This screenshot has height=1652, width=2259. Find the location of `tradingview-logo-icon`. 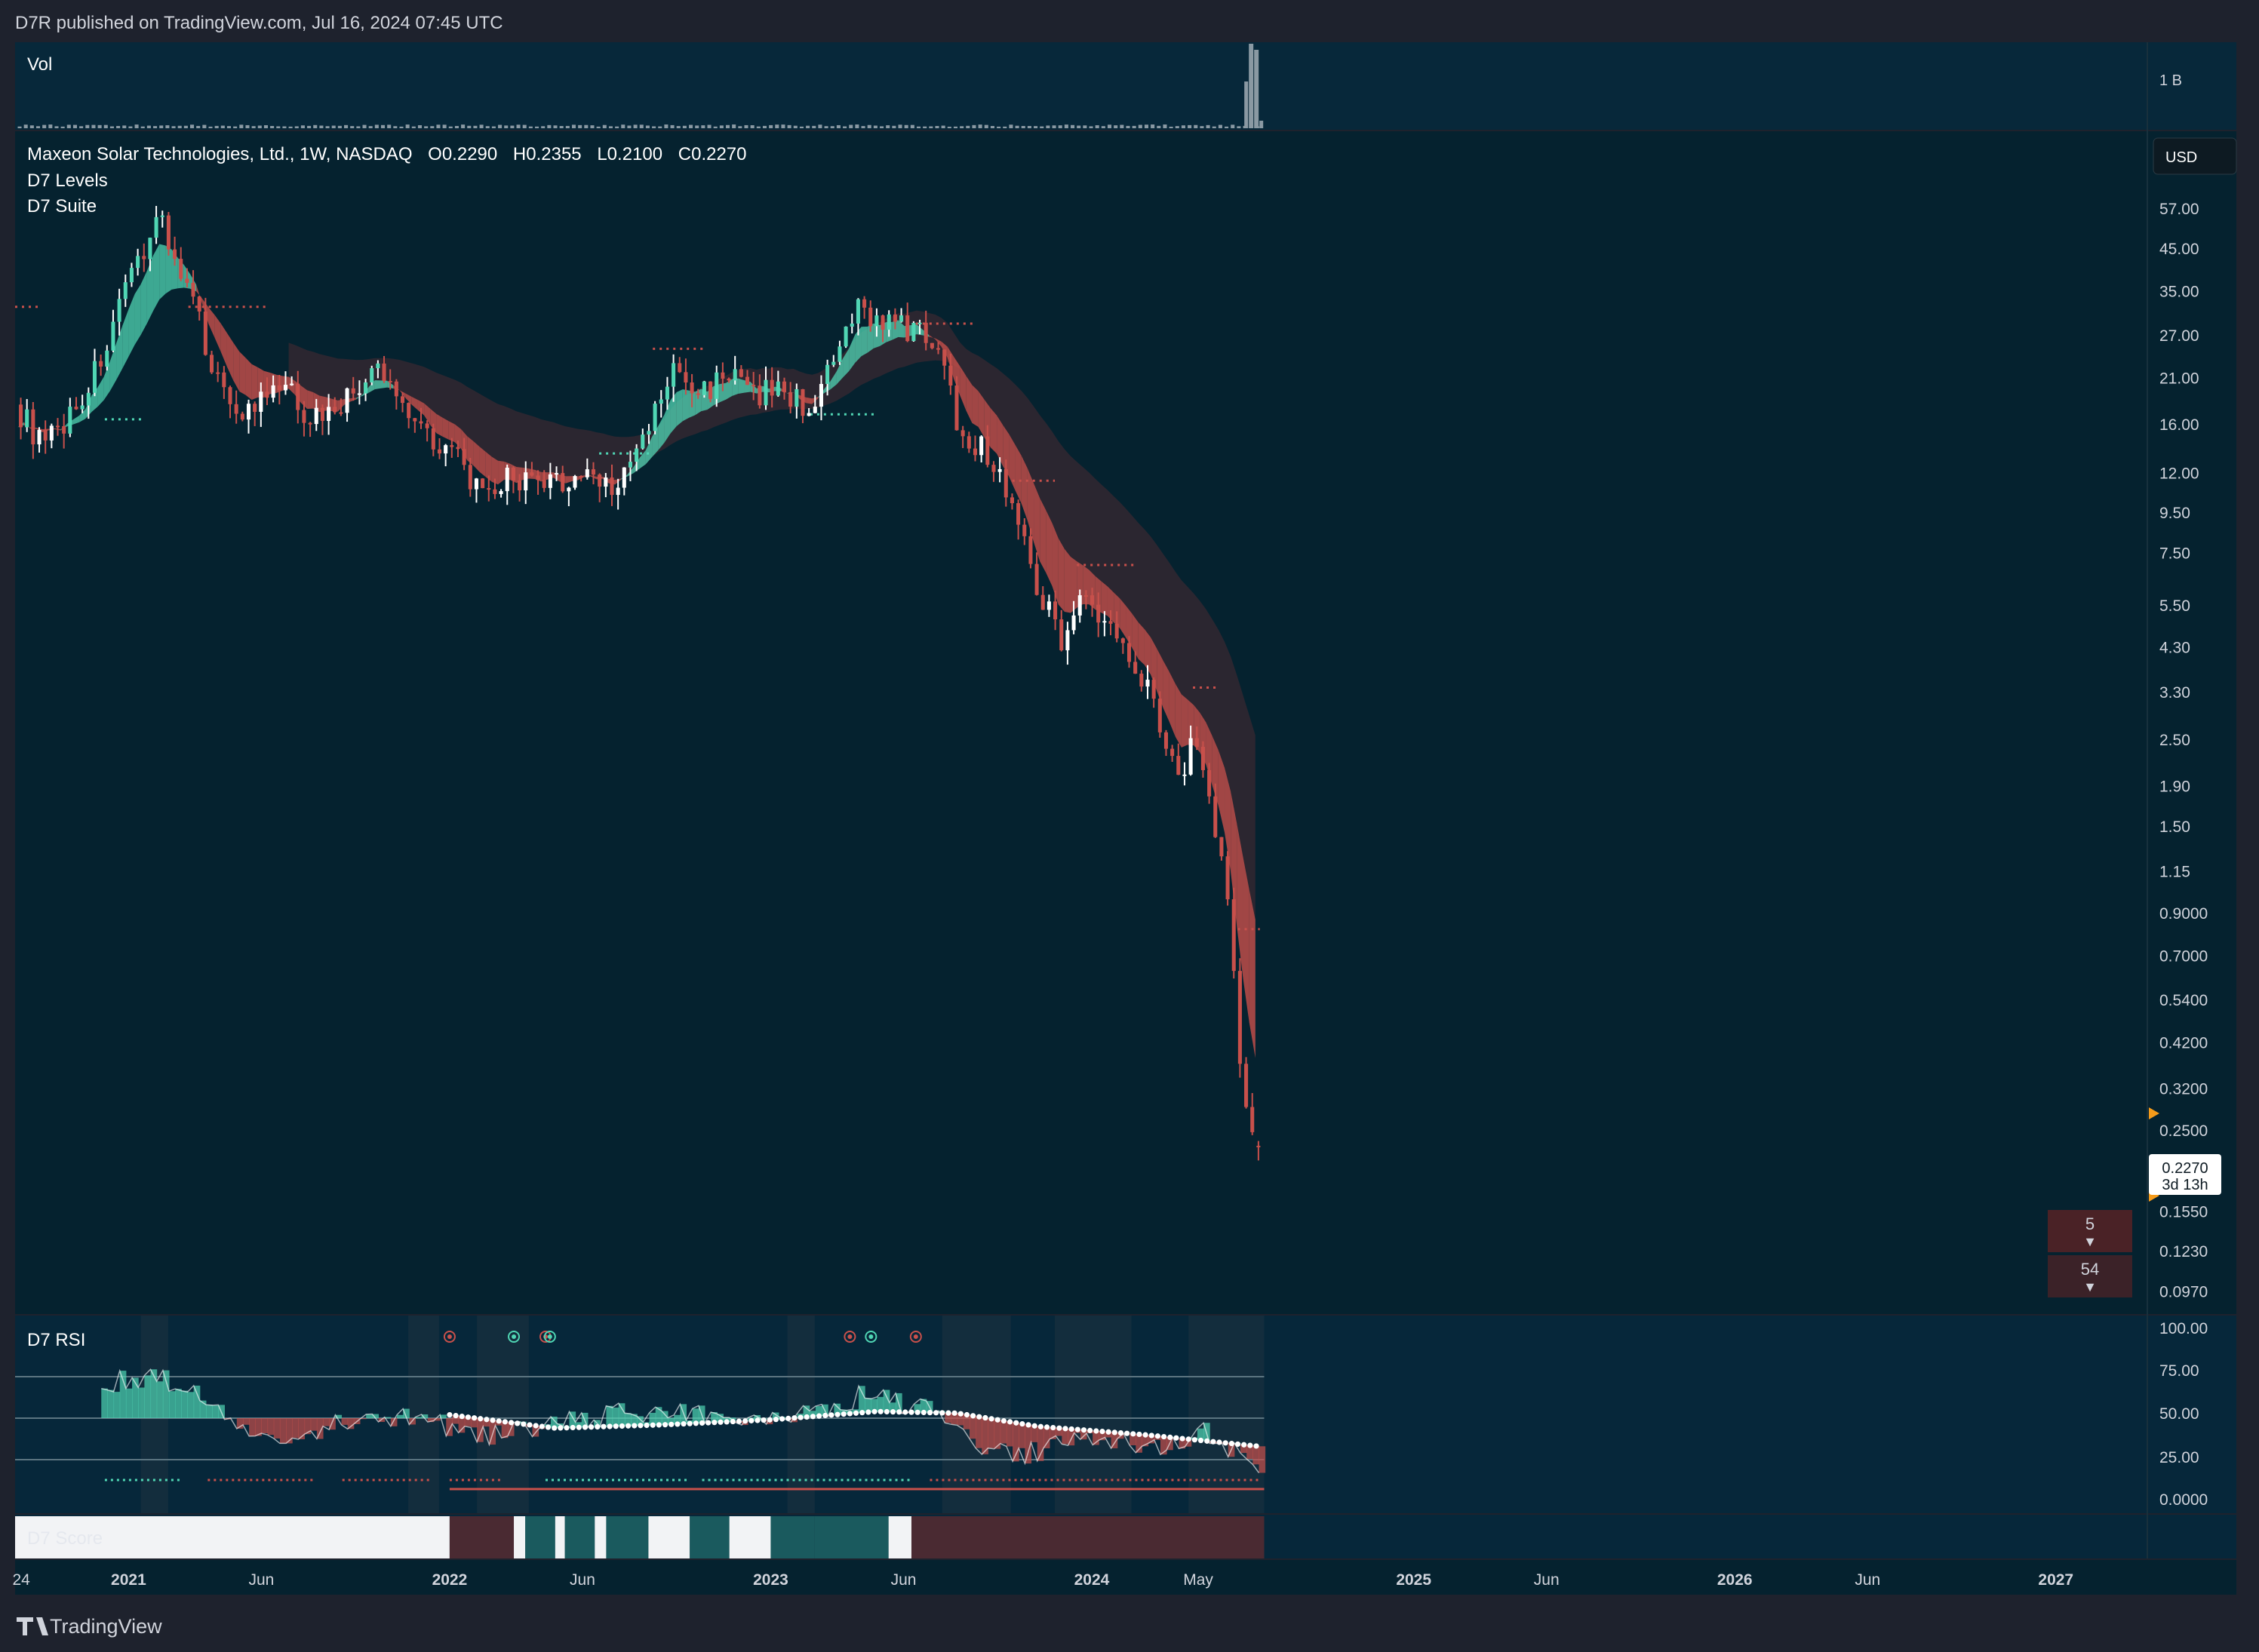

tradingview-logo-icon is located at coordinates (32, 1626).